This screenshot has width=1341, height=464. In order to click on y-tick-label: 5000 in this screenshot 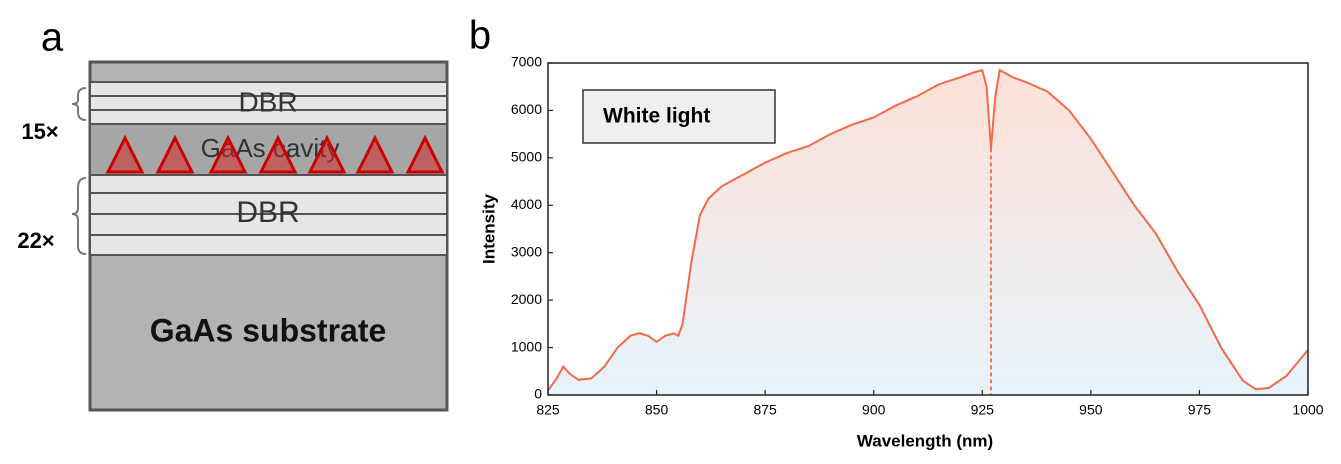, I will do `click(526, 157)`.